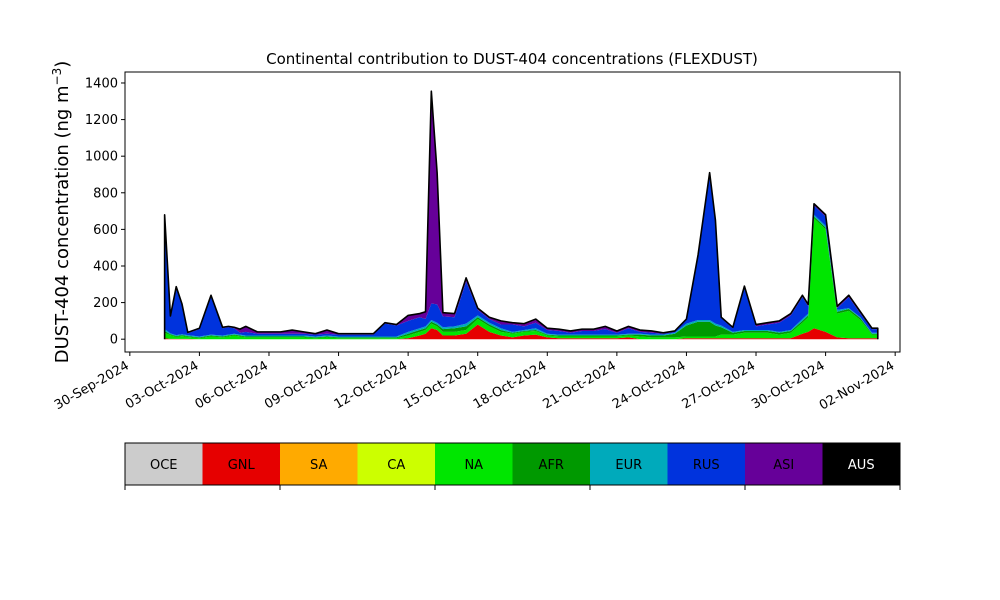 This screenshot has height=600, width=1000. I want to click on y-tick-label: 600, so click(105, 230).